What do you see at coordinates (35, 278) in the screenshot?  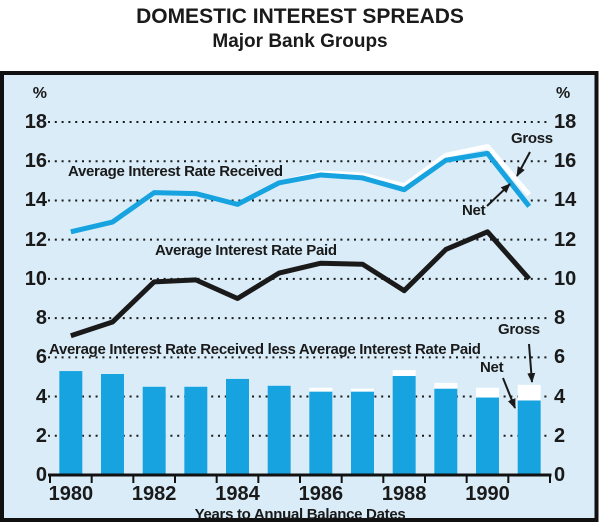 I see `y-axis-label-left-10: 10` at bounding box center [35, 278].